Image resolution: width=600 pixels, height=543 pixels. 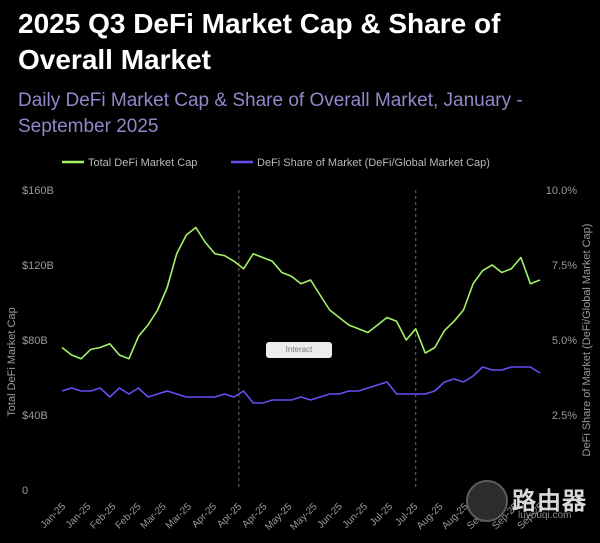 I want to click on x-tick-label: Jul-25, so click(x=381, y=514).